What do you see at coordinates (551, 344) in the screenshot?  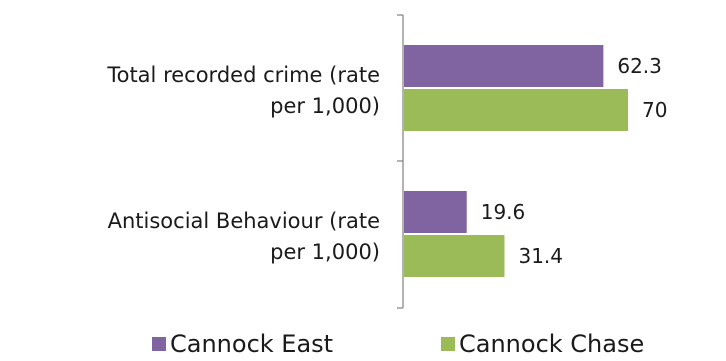 I see `legend-label: Cannock Chase` at bounding box center [551, 344].